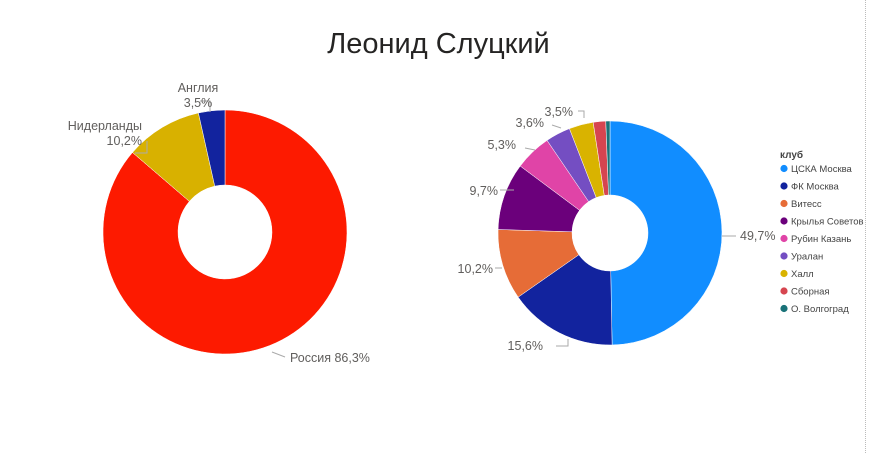  What do you see at coordinates (791, 155) in the screenshot?
I see `legend-title: клуб` at bounding box center [791, 155].